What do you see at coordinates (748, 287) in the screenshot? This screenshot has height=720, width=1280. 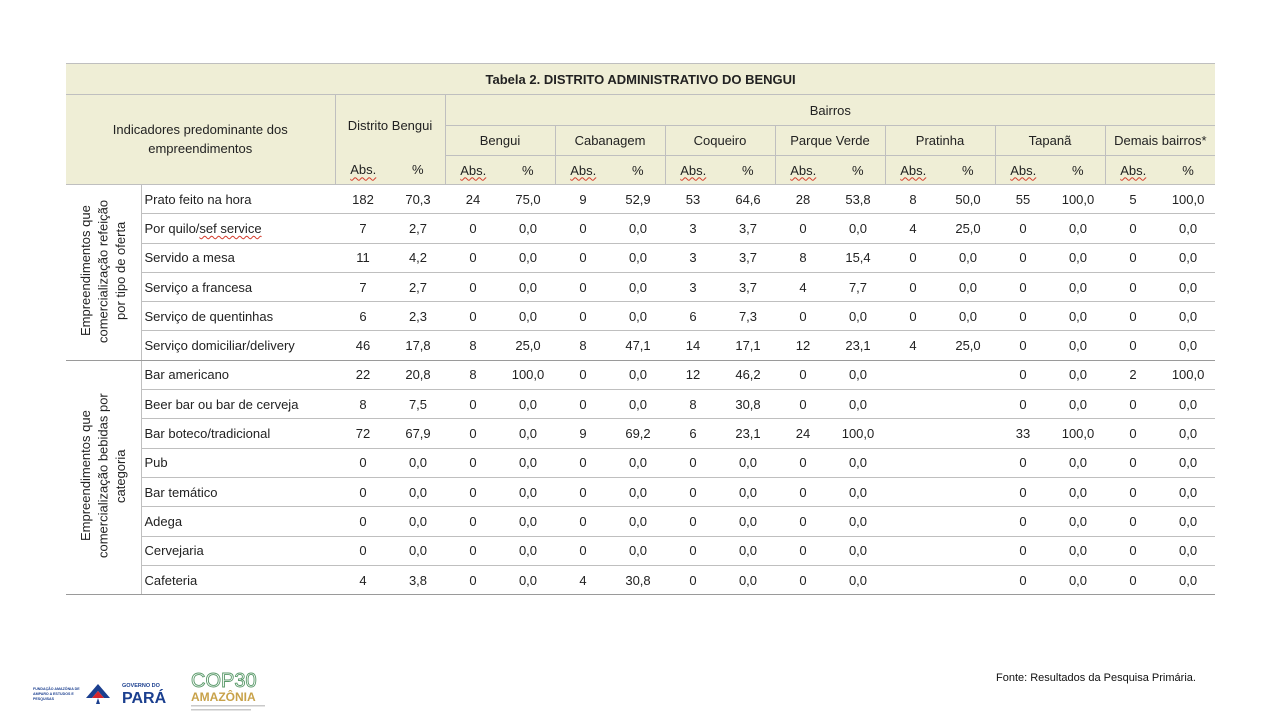 I see `pct-cell: 3,7` at bounding box center [748, 287].